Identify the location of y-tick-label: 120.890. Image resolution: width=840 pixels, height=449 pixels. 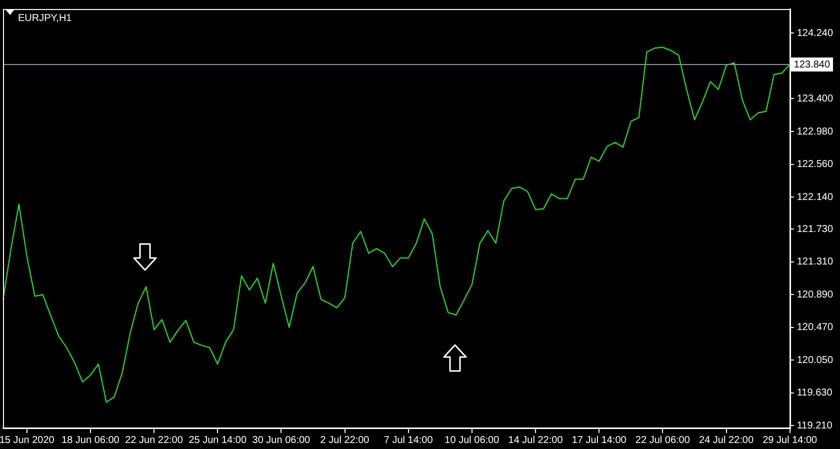
(815, 294).